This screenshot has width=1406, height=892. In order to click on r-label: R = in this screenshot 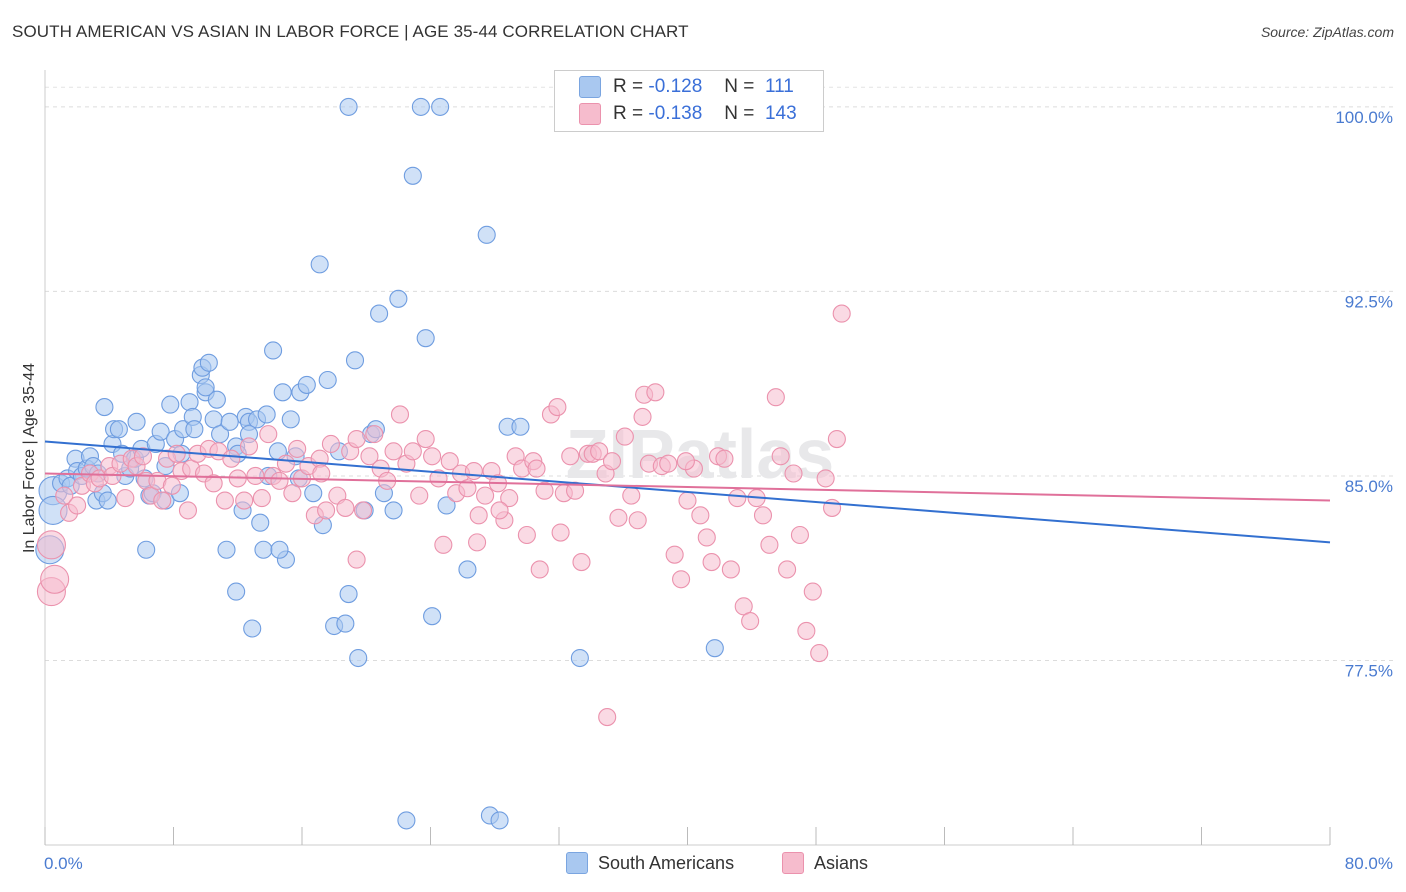, I will do `click(628, 86)`.